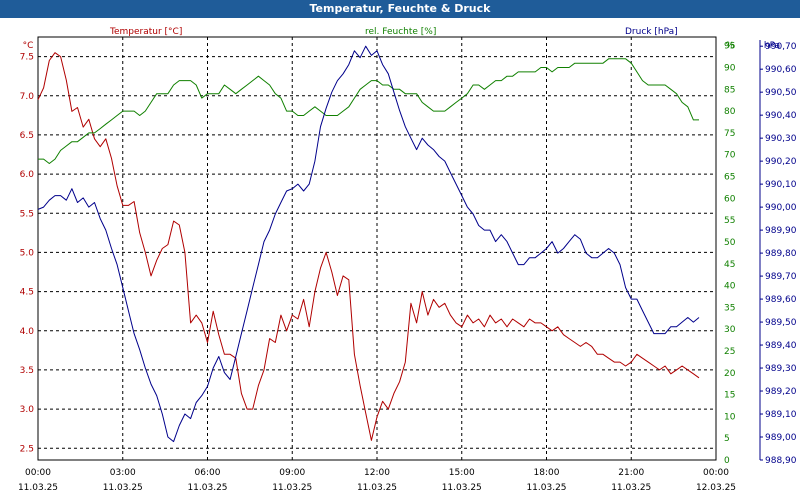 This screenshot has width=800, height=500. Describe the element at coordinates (781, 323) in the screenshot. I see `pressure-tick-label: 989,50` at that location.